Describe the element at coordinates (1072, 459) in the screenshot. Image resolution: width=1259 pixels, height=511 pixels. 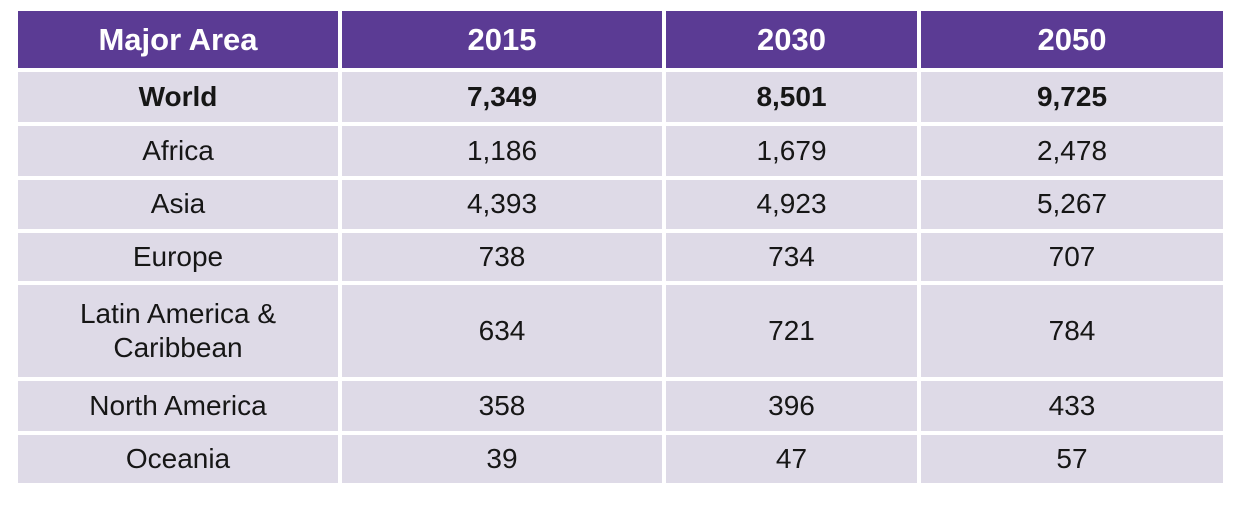
I see `value-cell-2050: 57` at that location.